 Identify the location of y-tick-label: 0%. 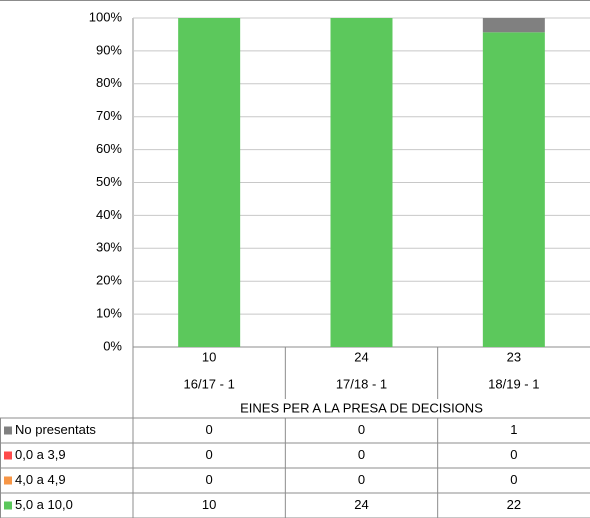
(112, 345).